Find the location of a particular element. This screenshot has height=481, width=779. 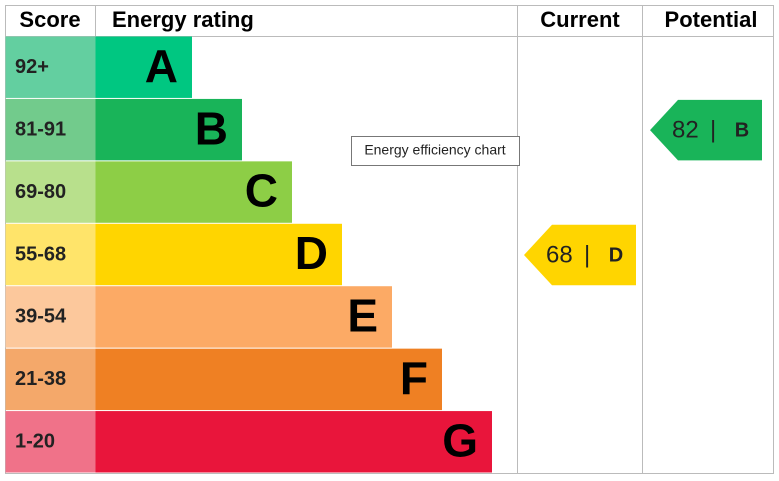

score-label: 21-38 is located at coordinates (40, 379).